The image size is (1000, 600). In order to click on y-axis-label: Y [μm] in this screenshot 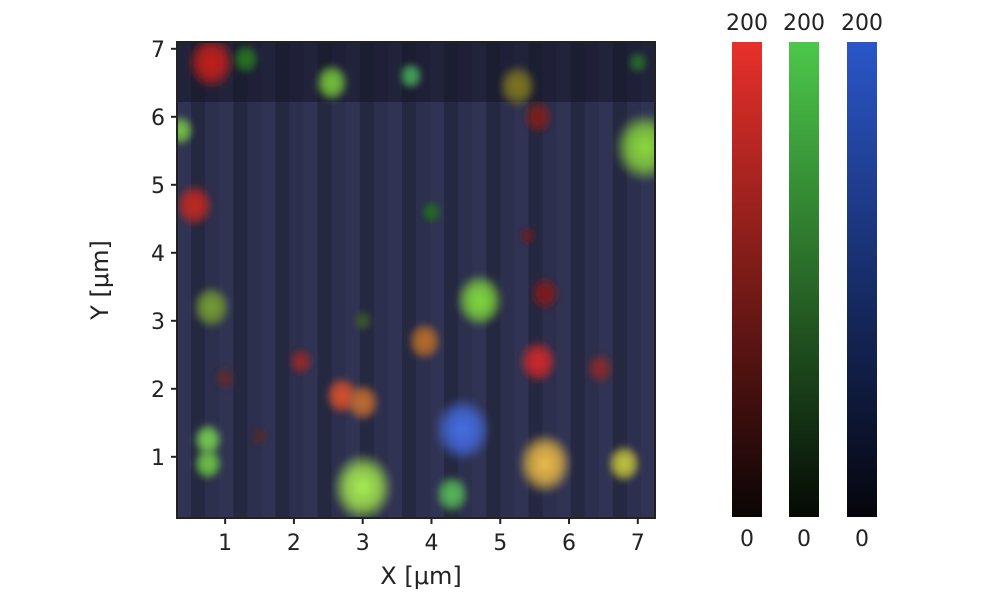, I will do `click(100, 280)`.